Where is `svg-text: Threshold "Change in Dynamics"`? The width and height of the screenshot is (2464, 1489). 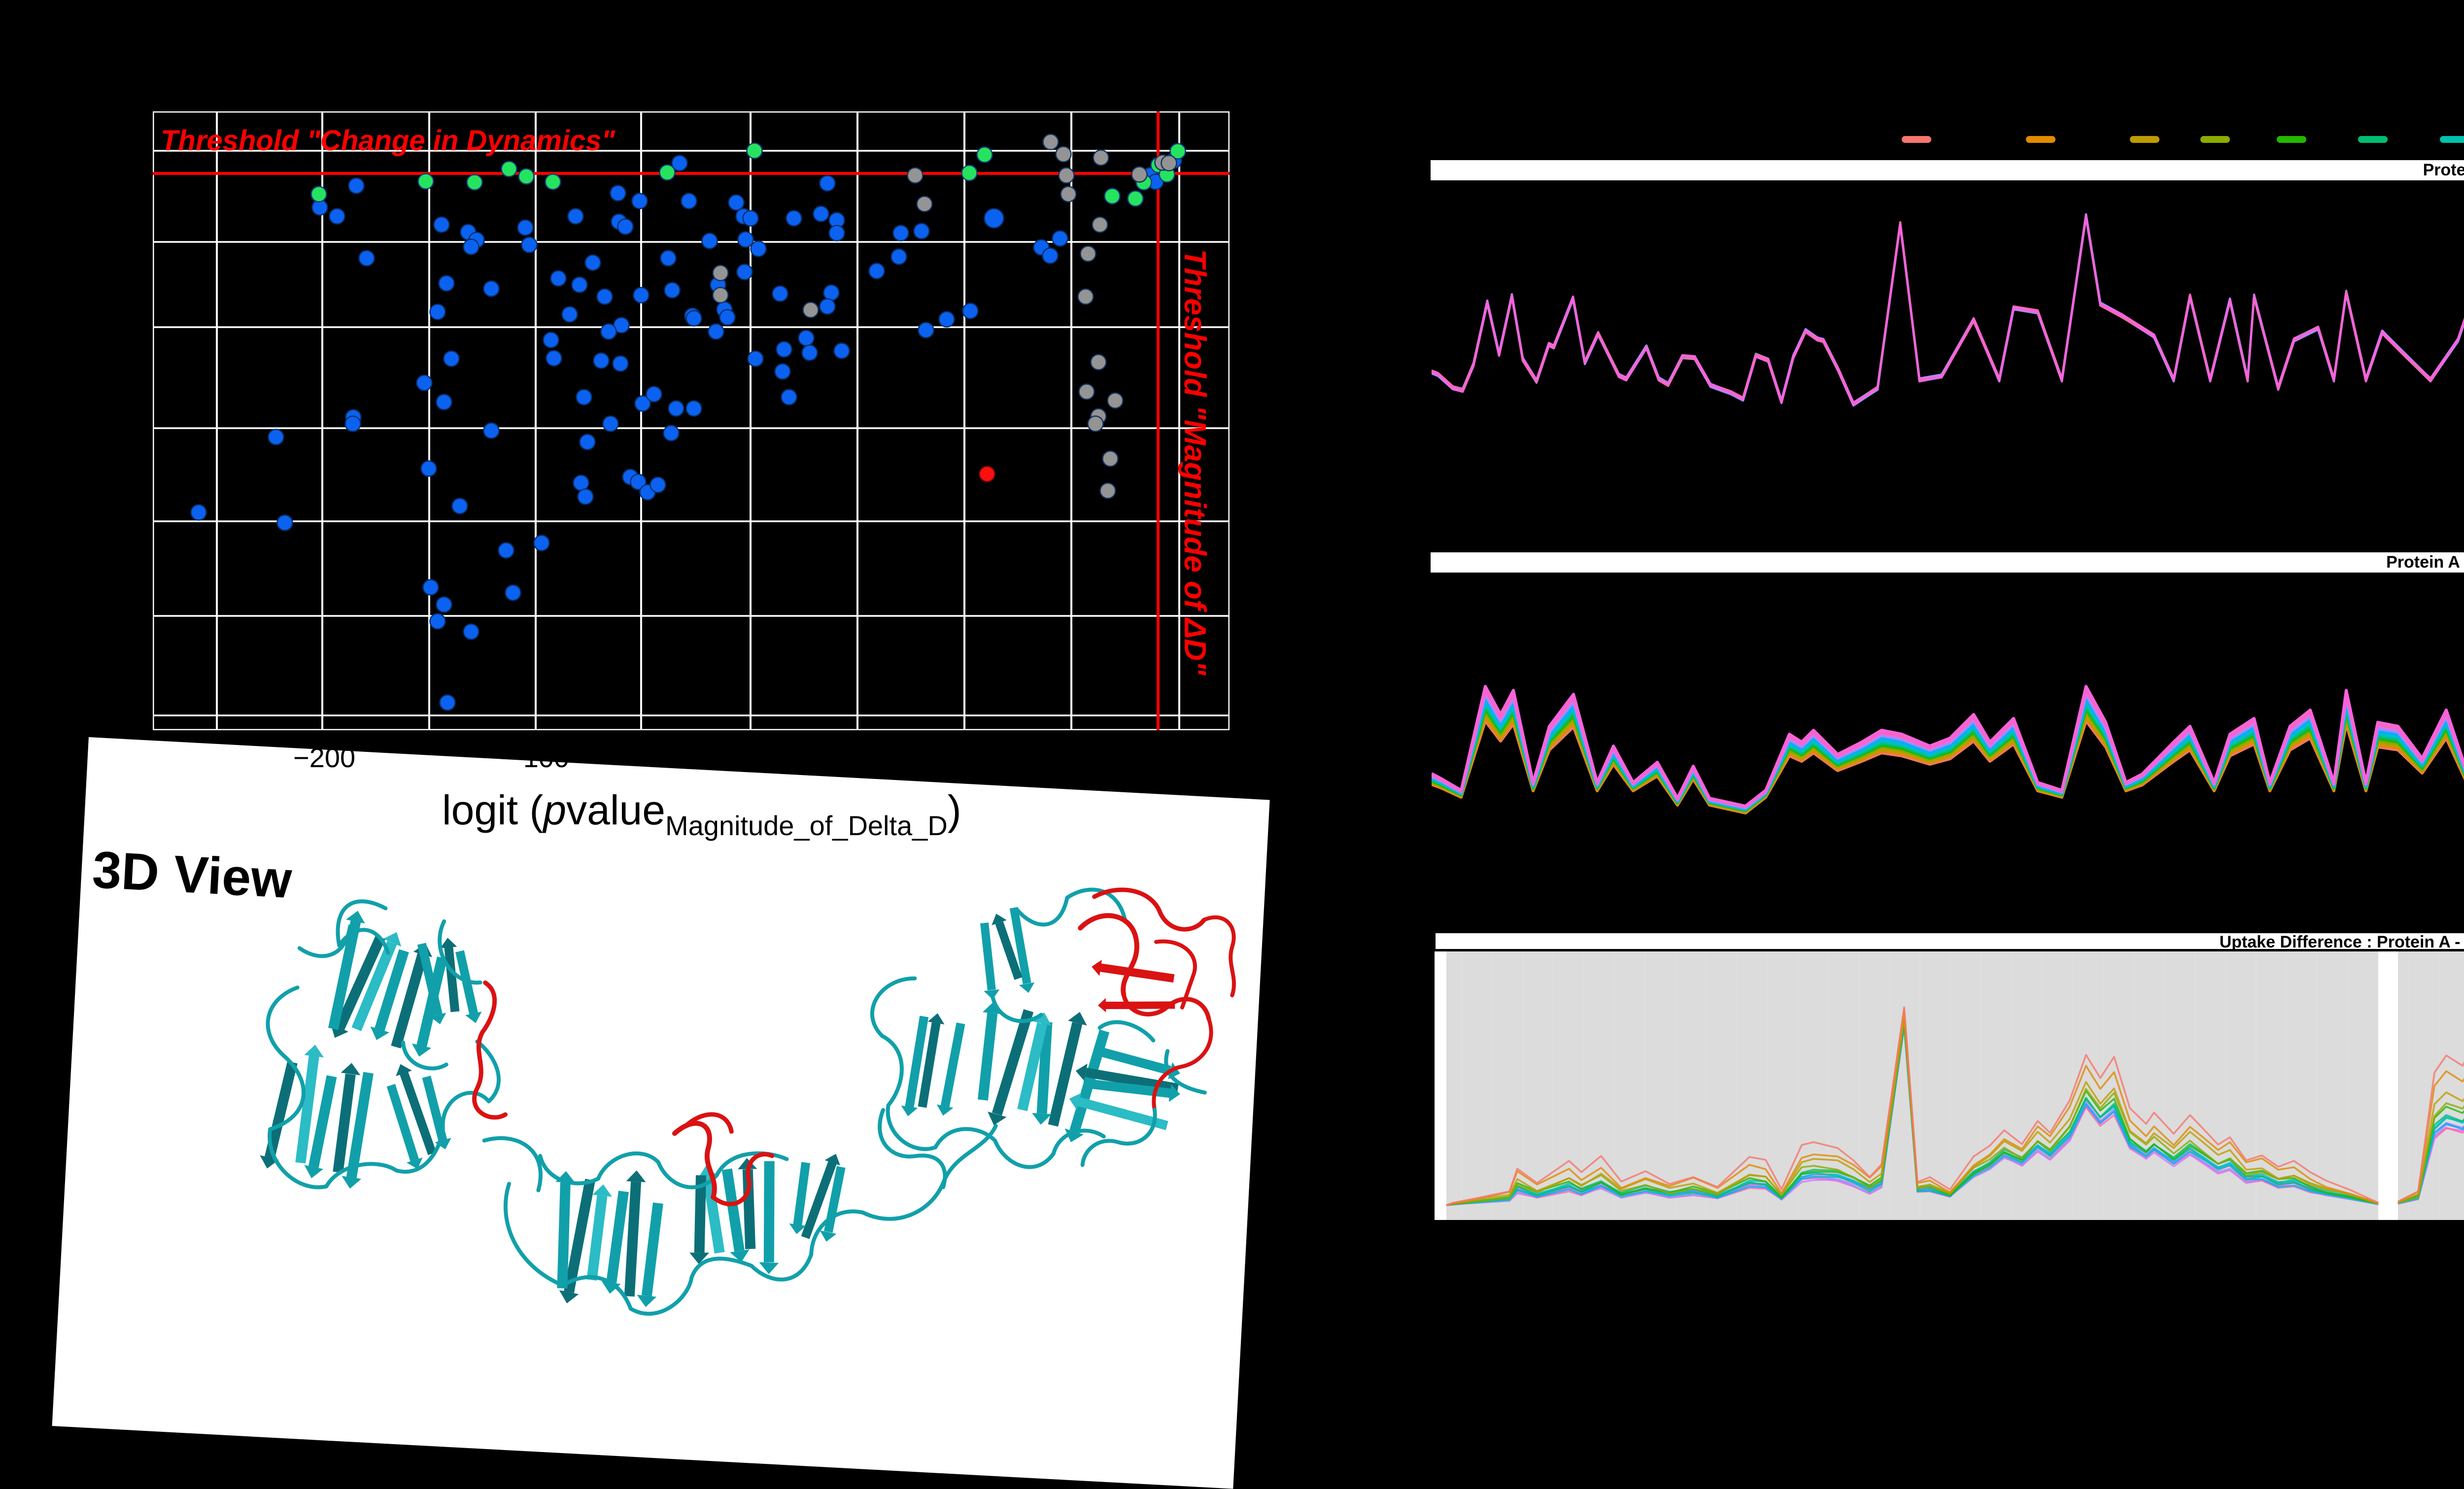 svg-text: Threshold "Change in Dynamics" is located at coordinates (388, 141).